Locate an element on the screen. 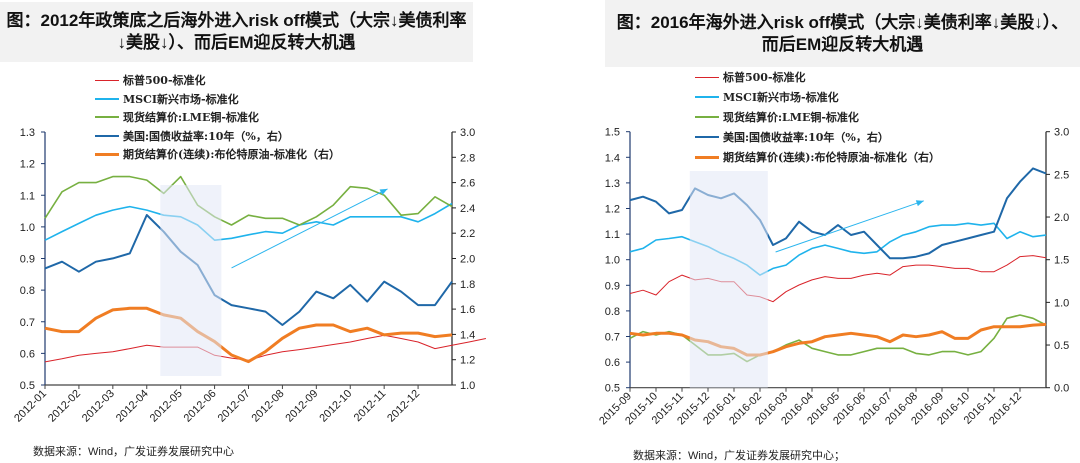 This screenshot has width=1080, height=463. left-y-tick-label: 1.5 is located at coordinates (612, 133).